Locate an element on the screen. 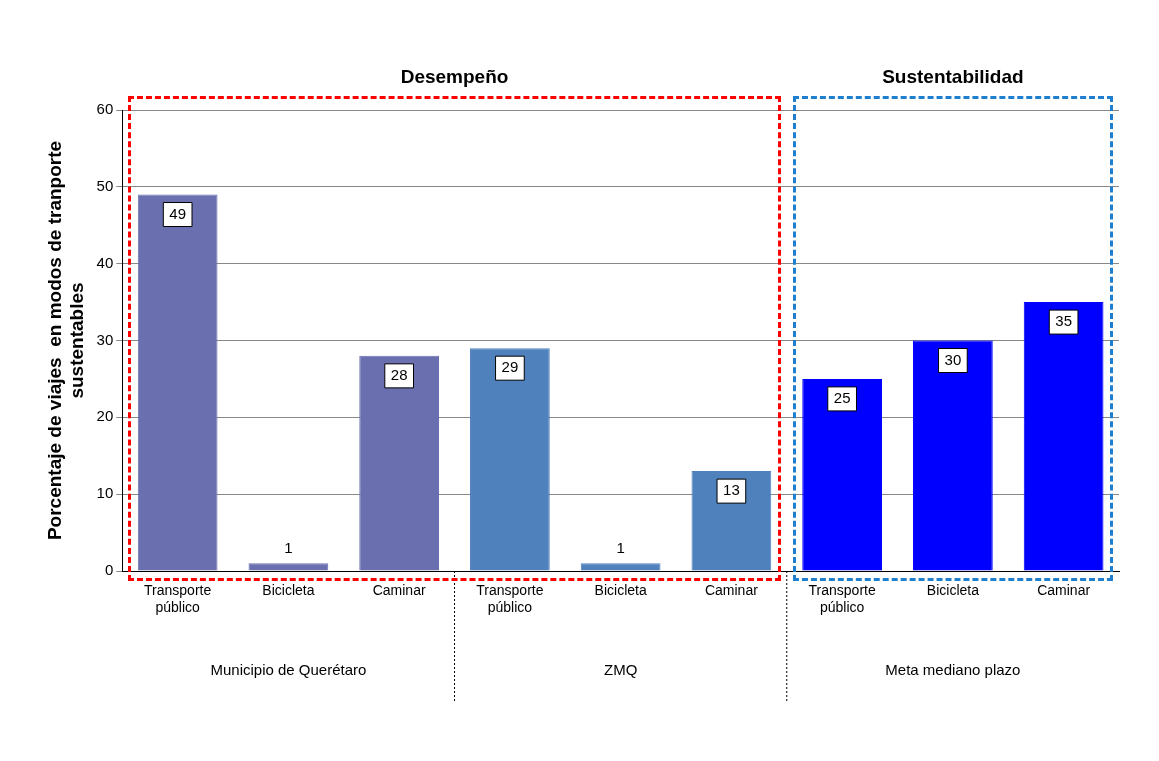 Image resolution: width=1159 pixels, height=761 pixels. data-label: 13 is located at coordinates (731, 490).